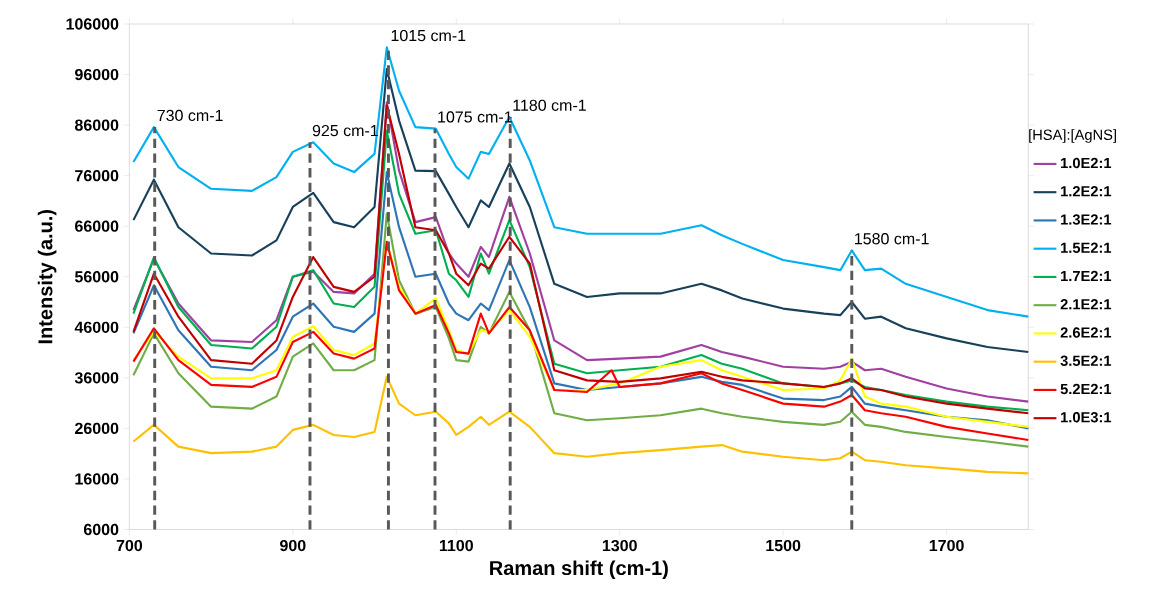 Image resolution: width=1171 pixels, height=604 pixels. I want to click on legend-label: 1.0E3:1, so click(1086, 417).